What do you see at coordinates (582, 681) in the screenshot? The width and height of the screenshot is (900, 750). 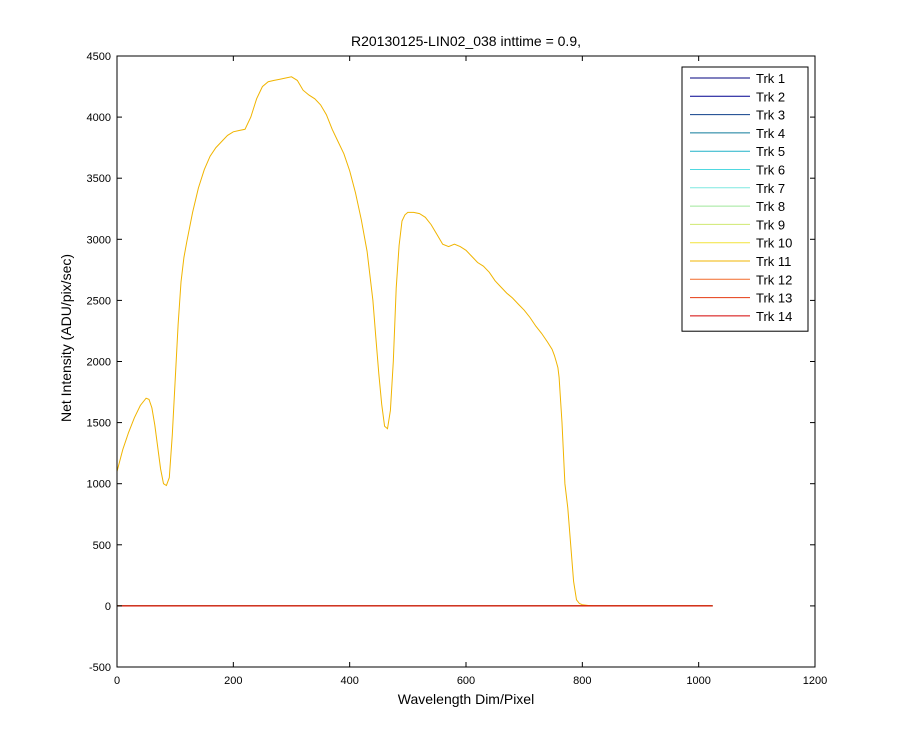 I see `x-tick-label: 800` at bounding box center [582, 681].